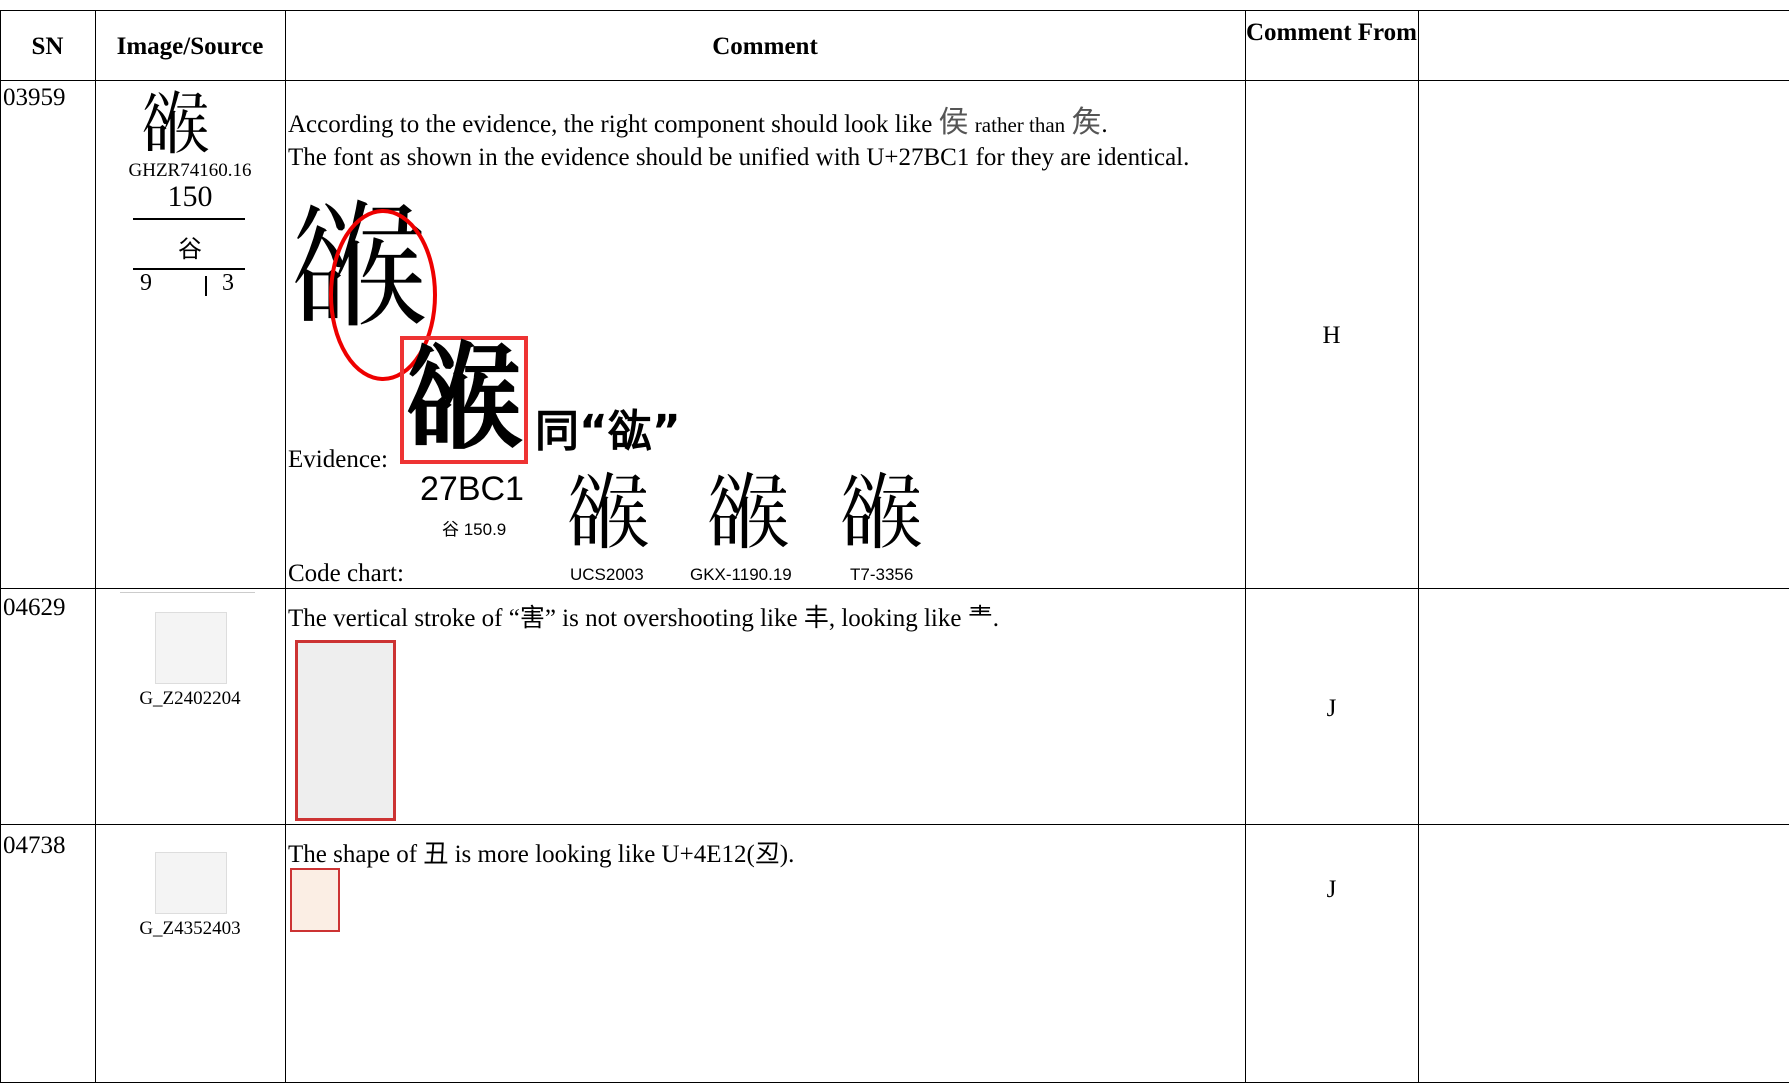 This screenshot has height=1083, width=1789. Describe the element at coordinates (146, 283) in the screenshot. I see `strokes: 9` at that location.